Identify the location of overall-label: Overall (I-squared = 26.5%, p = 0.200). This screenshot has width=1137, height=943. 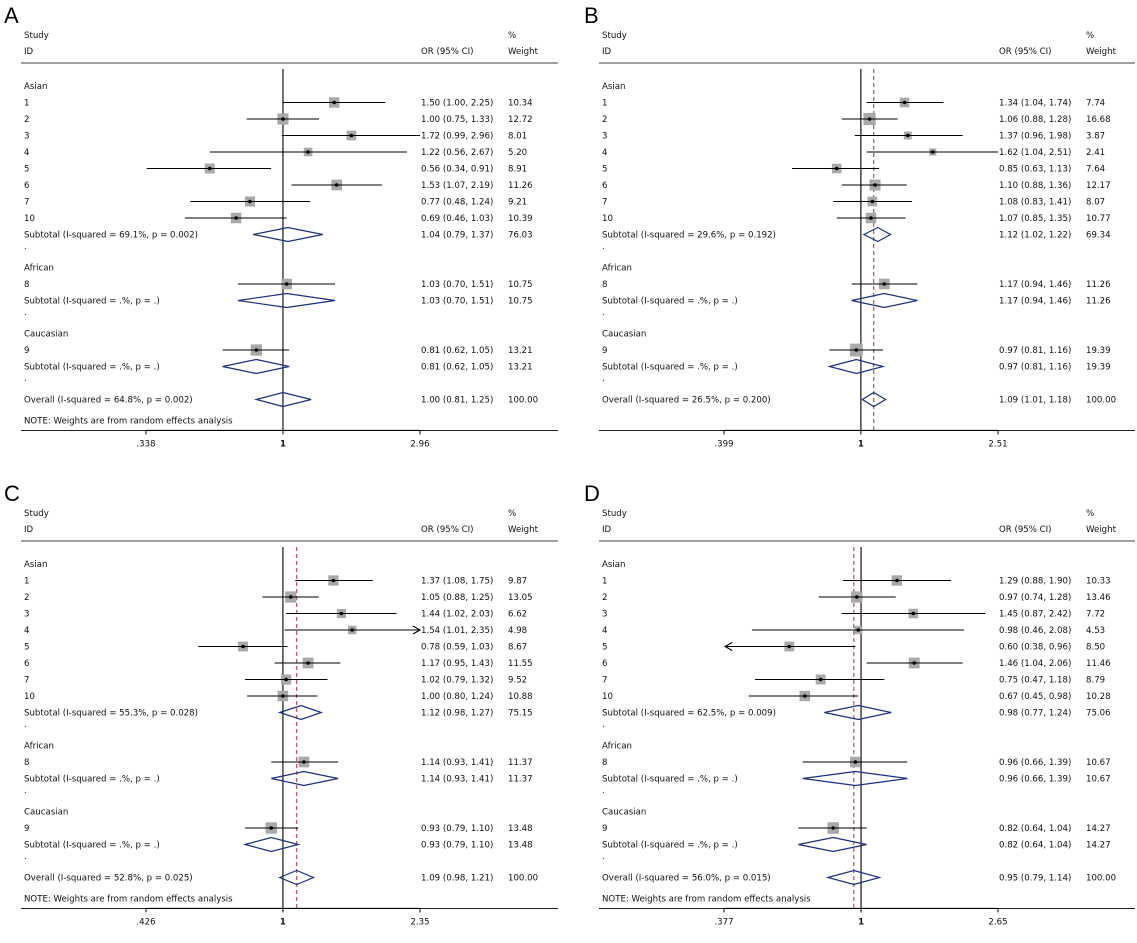
(686, 401).